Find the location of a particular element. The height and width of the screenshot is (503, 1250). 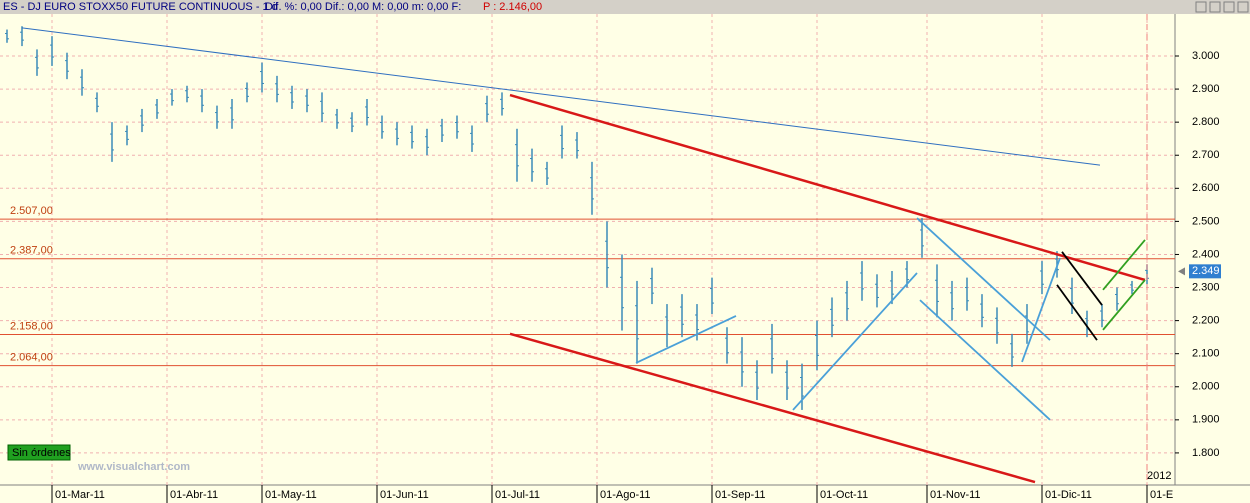

y-tick-label: 2.600 is located at coordinates (1206, 188).